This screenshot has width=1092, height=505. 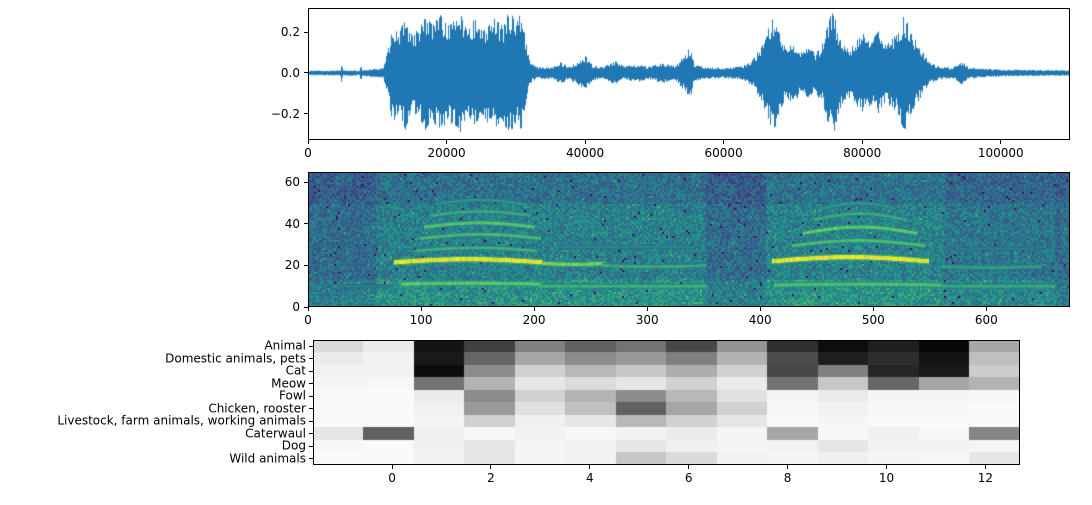 What do you see at coordinates (688, 478) in the screenshot?
I see `x-tick-label: 6` at bounding box center [688, 478].